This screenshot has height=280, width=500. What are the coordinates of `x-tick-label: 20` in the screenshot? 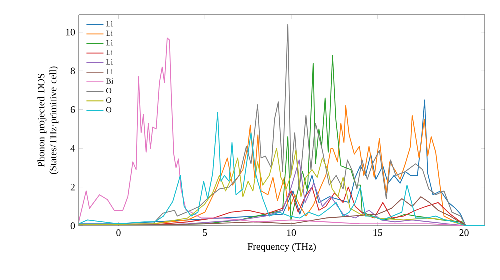 It's located at (464, 233).